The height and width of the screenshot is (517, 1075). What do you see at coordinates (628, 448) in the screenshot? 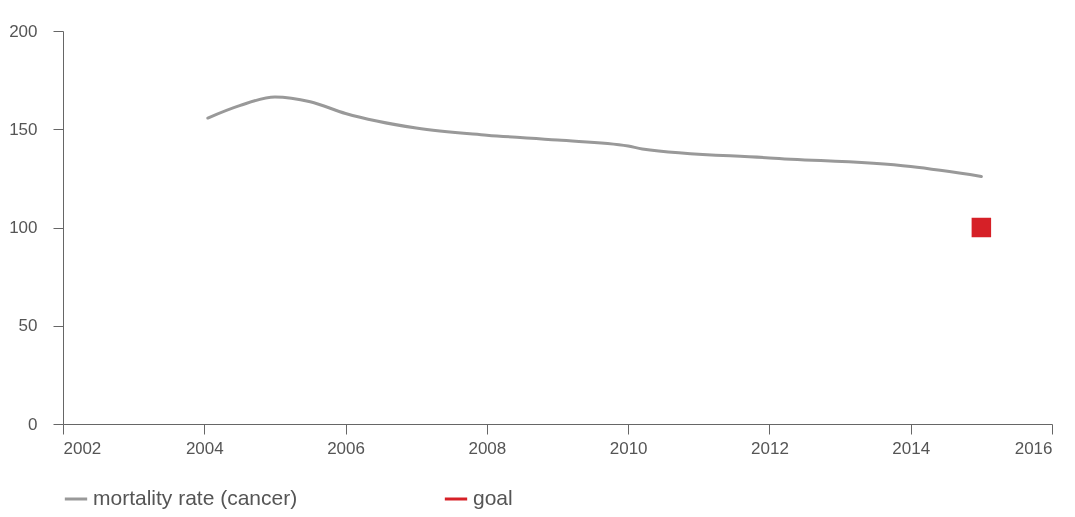
I see `x-tick-label: 2010` at bounding box center [628, 448].